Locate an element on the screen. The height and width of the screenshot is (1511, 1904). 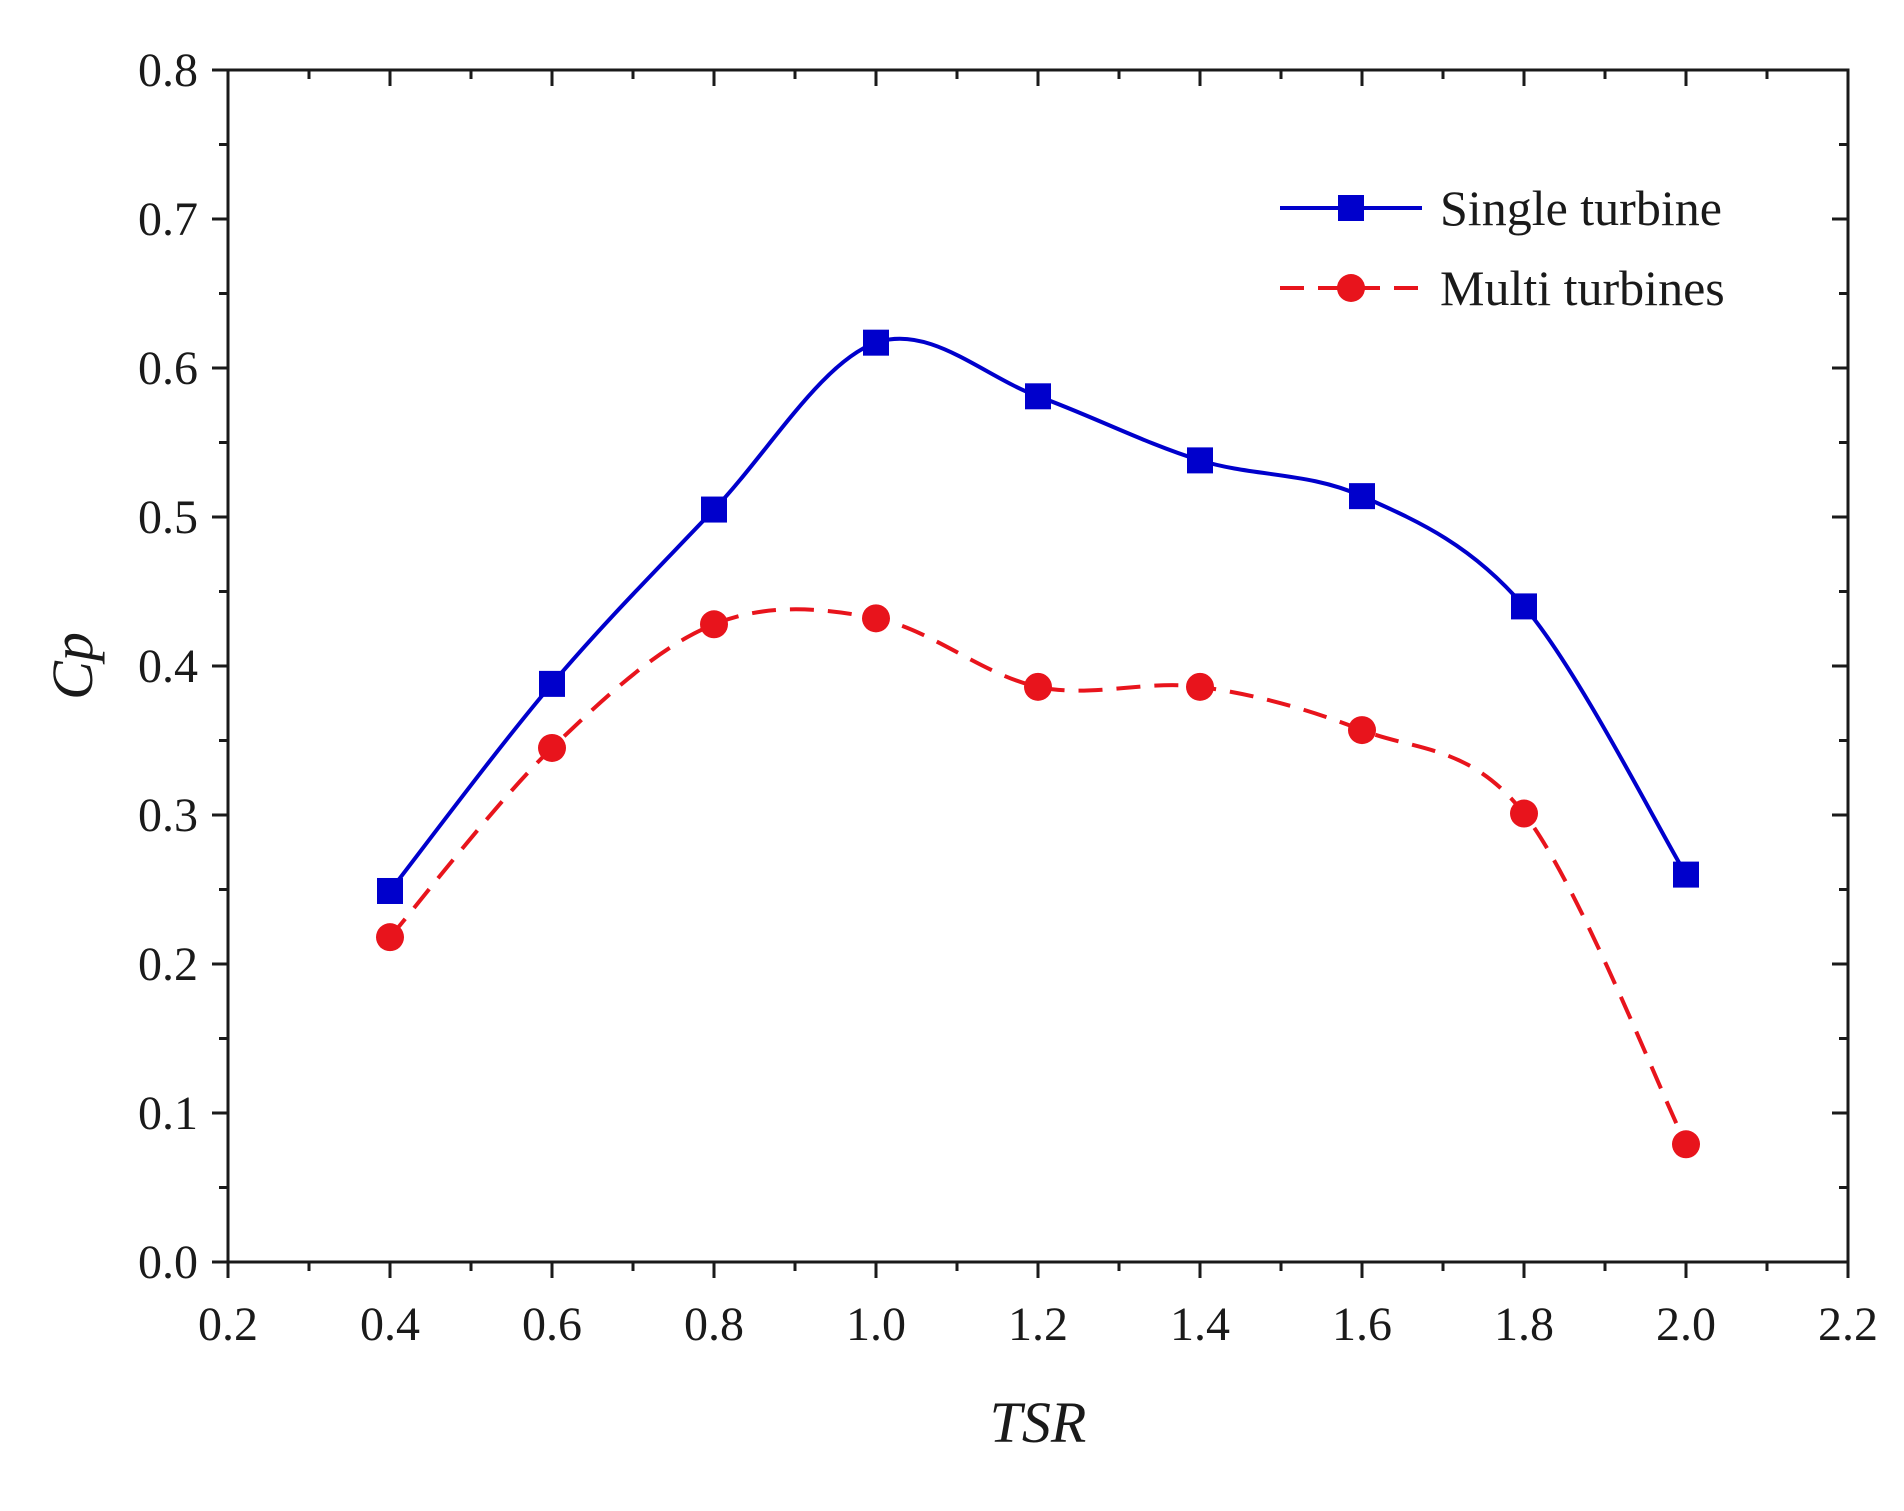
x-tick-label: 1.2 is located at coordinates (1038, 1324).